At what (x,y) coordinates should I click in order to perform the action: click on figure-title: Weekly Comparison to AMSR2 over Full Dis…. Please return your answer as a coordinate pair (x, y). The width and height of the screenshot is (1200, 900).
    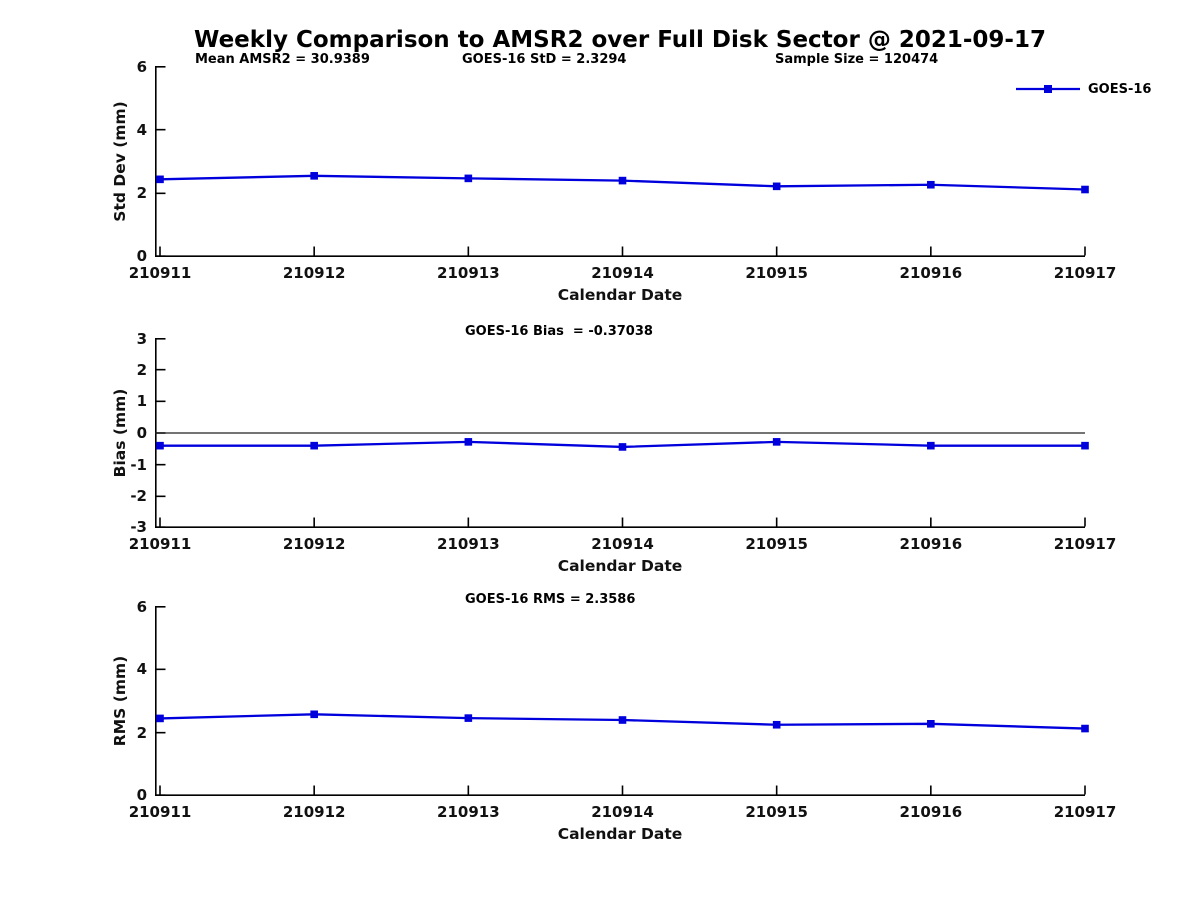
    Looking at the image, I should click on (620, 40).